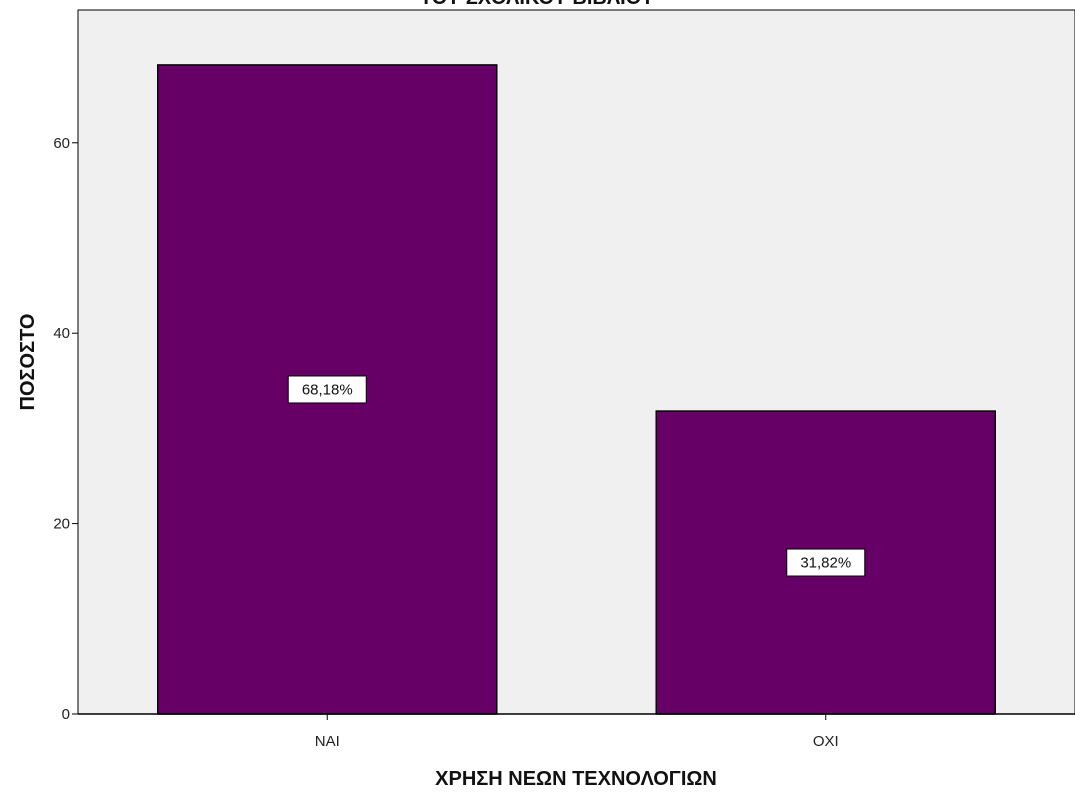 Image resolution: width=1075 pixels, height=793 pixels. Describe the element at coordinates (826, 741) in the screenshot. I see `x-tick-label-oxi: OXI` at that location.